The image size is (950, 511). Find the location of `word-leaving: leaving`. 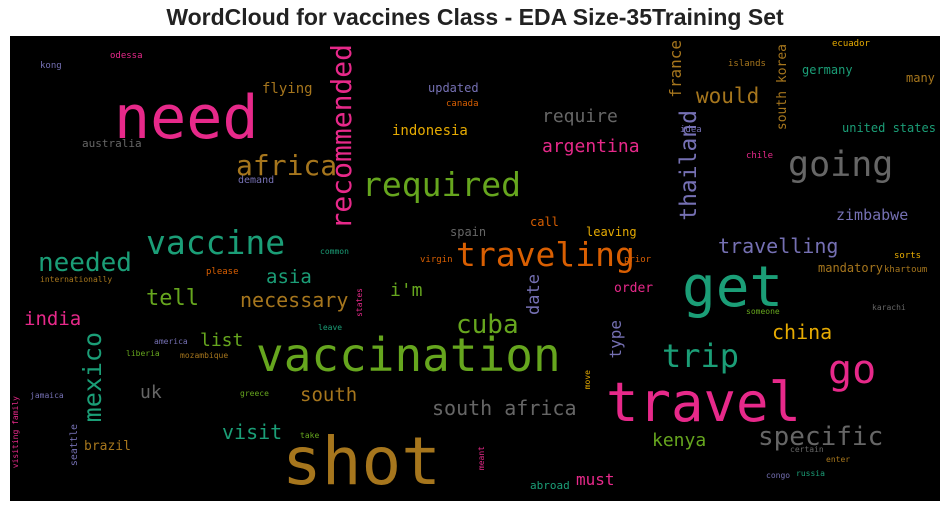

word-leaving: leaving is located at coordinates (611, 232).